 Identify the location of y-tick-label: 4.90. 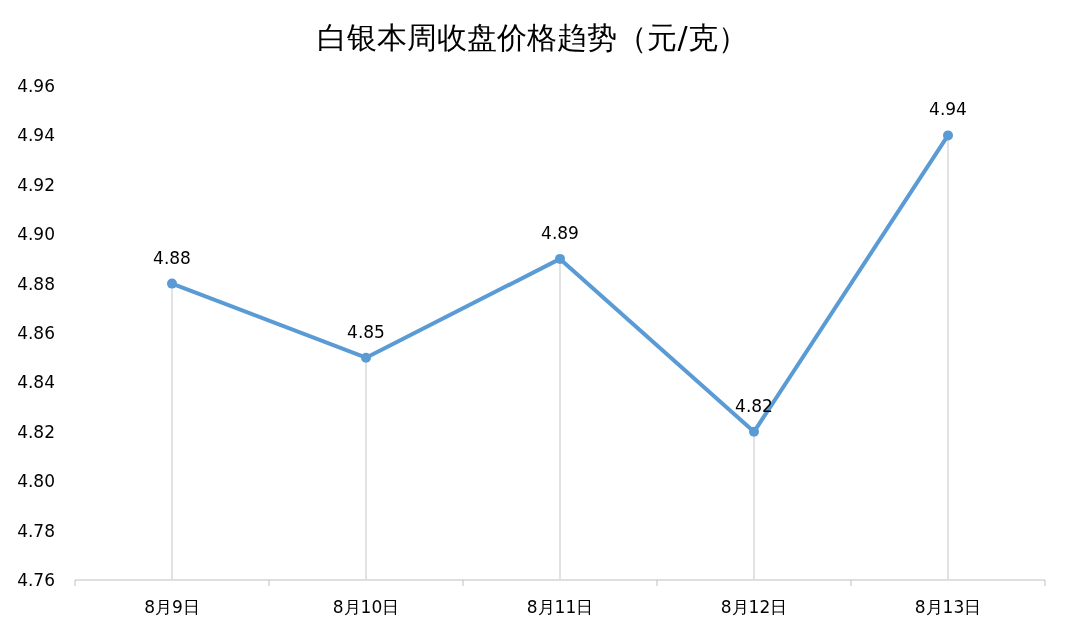
(36, 234).